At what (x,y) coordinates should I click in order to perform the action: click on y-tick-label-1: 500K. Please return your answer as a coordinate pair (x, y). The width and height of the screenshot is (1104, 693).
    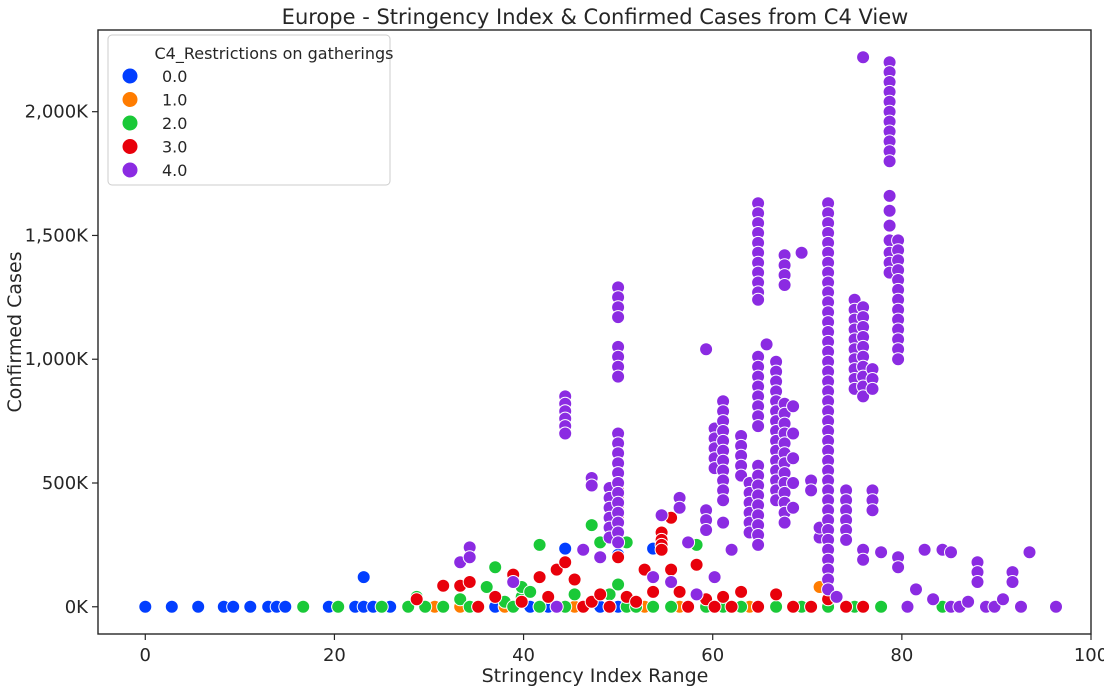
    Looking at the image, I should click on (65, 483).